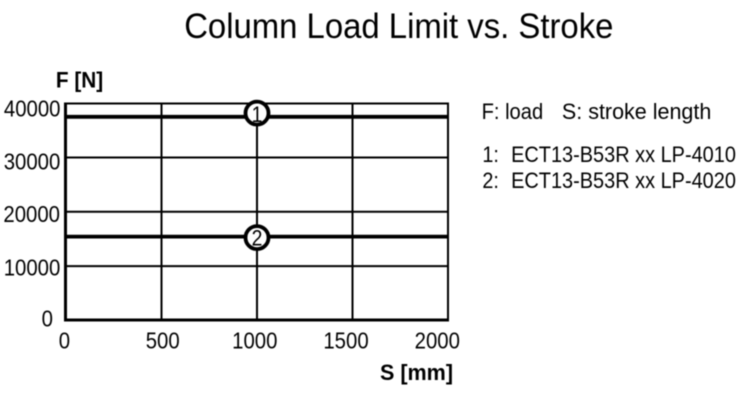 The width and height of the screenshot is (750, 408). What do you see at coordinates (398, 26) in the screenshot?
I see `svg-text: Column Load Limit vs. Stroke` at bounding box center [398, 26].